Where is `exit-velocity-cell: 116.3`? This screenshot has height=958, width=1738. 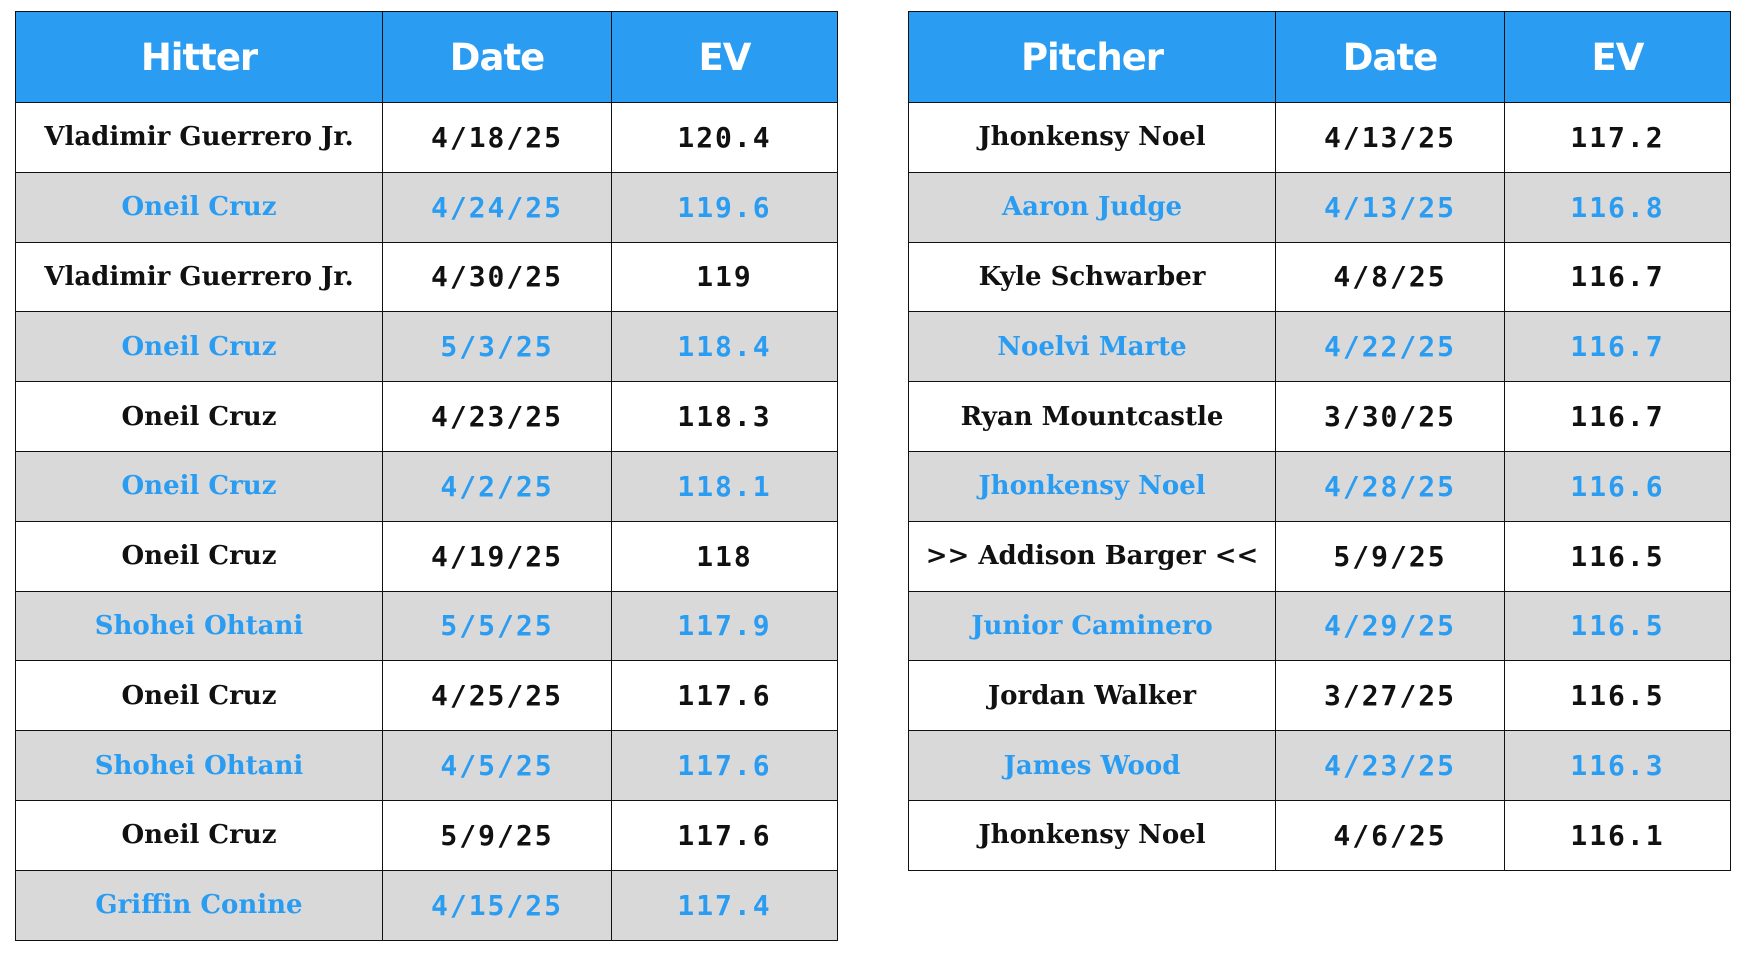
exit-velocity-cell: 116.3 is located at coordinates (1617, 765).